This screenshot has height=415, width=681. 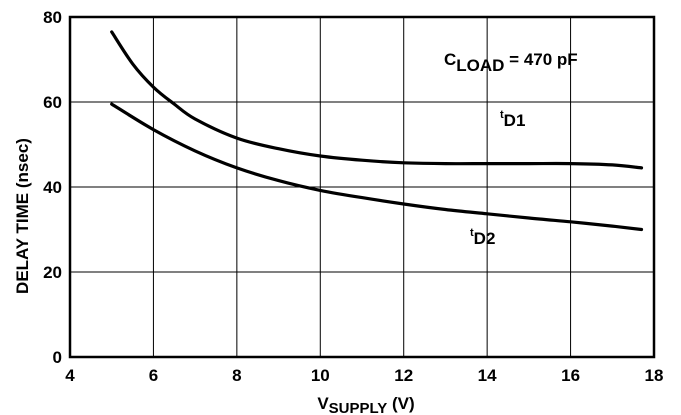 I want to click on y-tick-0: 0, so click(x=57, y=357).